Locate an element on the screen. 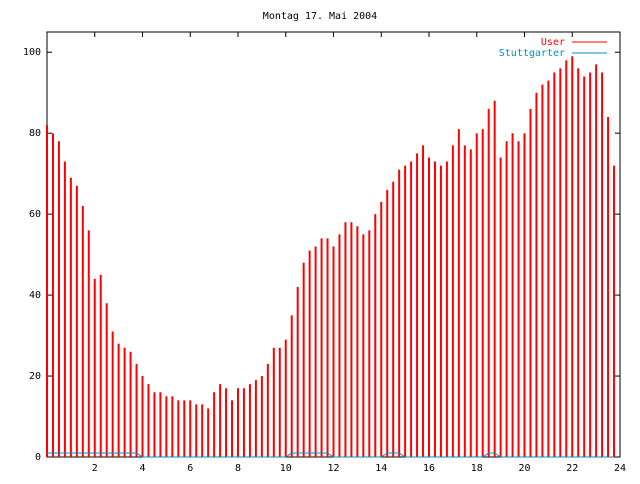 The image size is (640, 484). line is located at coordinates (331, 455).